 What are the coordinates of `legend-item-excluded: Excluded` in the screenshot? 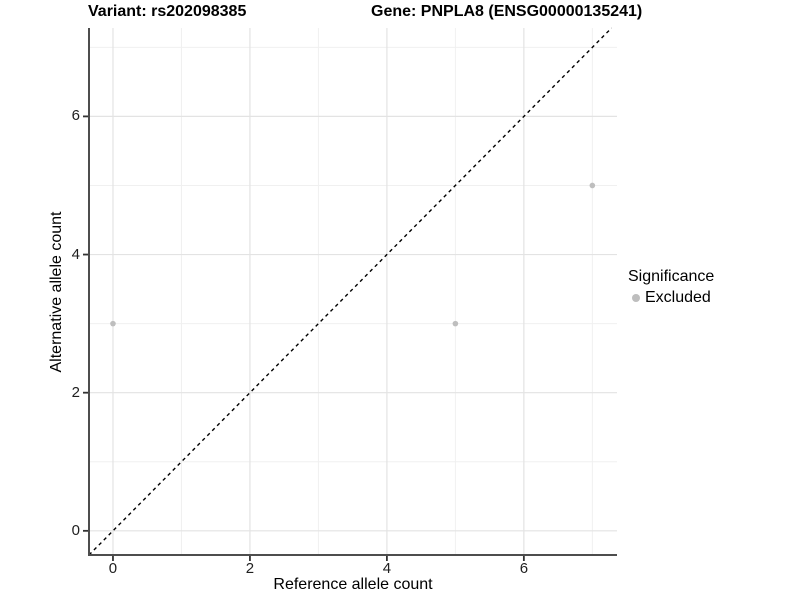 It's located at (673, 298).